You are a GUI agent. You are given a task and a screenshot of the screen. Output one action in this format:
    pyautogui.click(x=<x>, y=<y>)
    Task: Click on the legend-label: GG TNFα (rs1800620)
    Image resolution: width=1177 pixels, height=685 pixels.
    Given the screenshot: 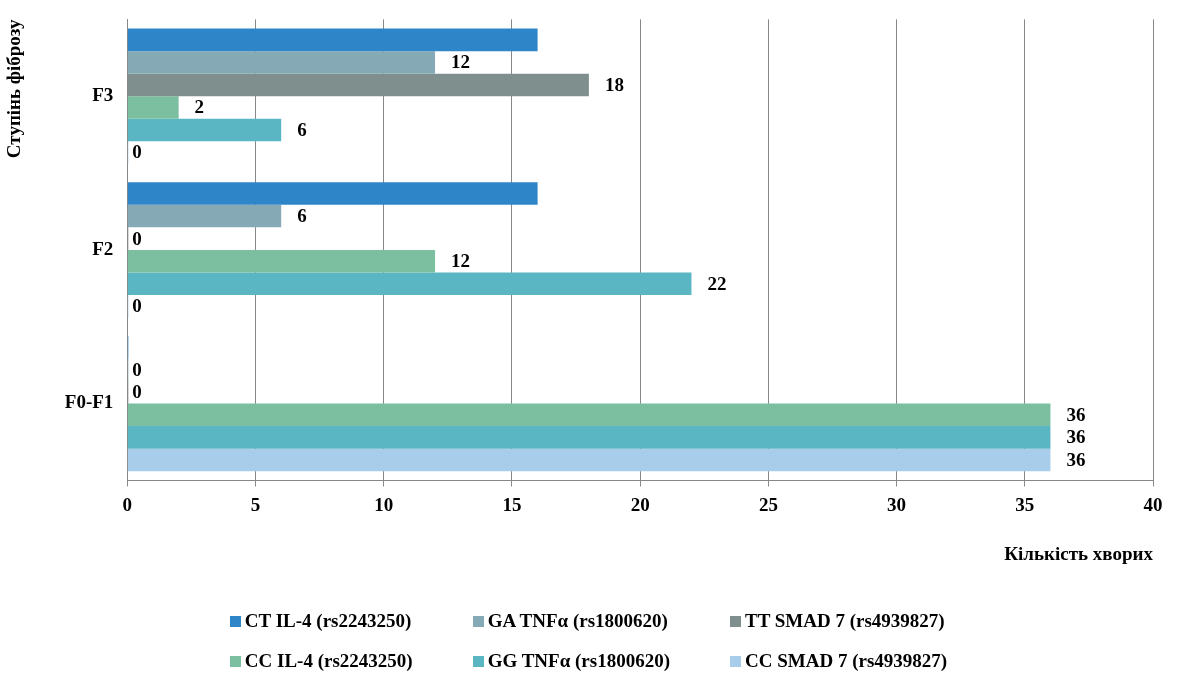 What is the action you would take?
    pyautogui.click(x=578, y=661)
    